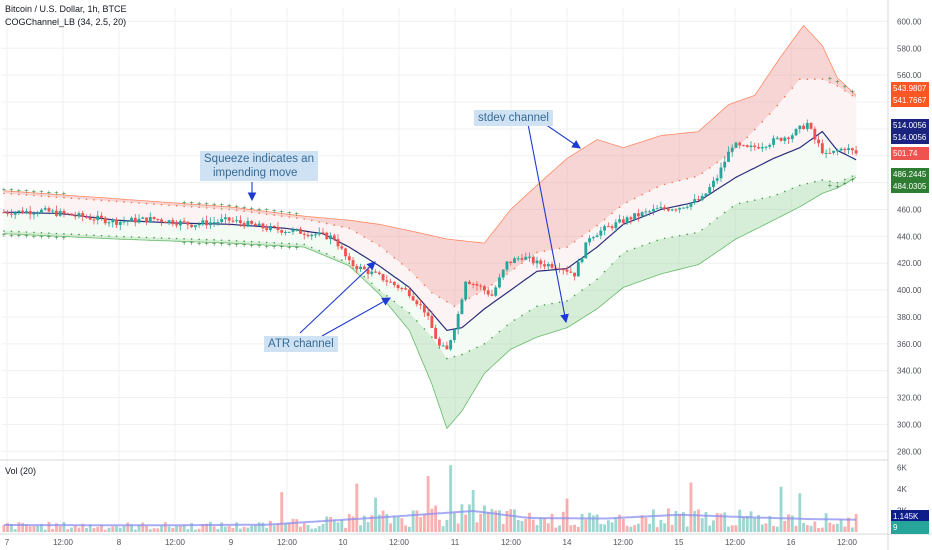  Describe the element at coordinates (21, 471) in the screenshot. I see `volume-legend: Vol (20)` at that location.